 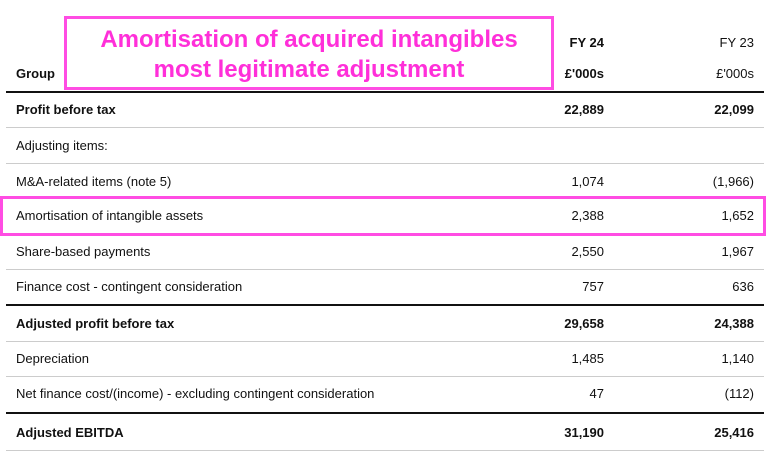 I want to click on row-value-fy23: 636, so click(x=743, y=286).